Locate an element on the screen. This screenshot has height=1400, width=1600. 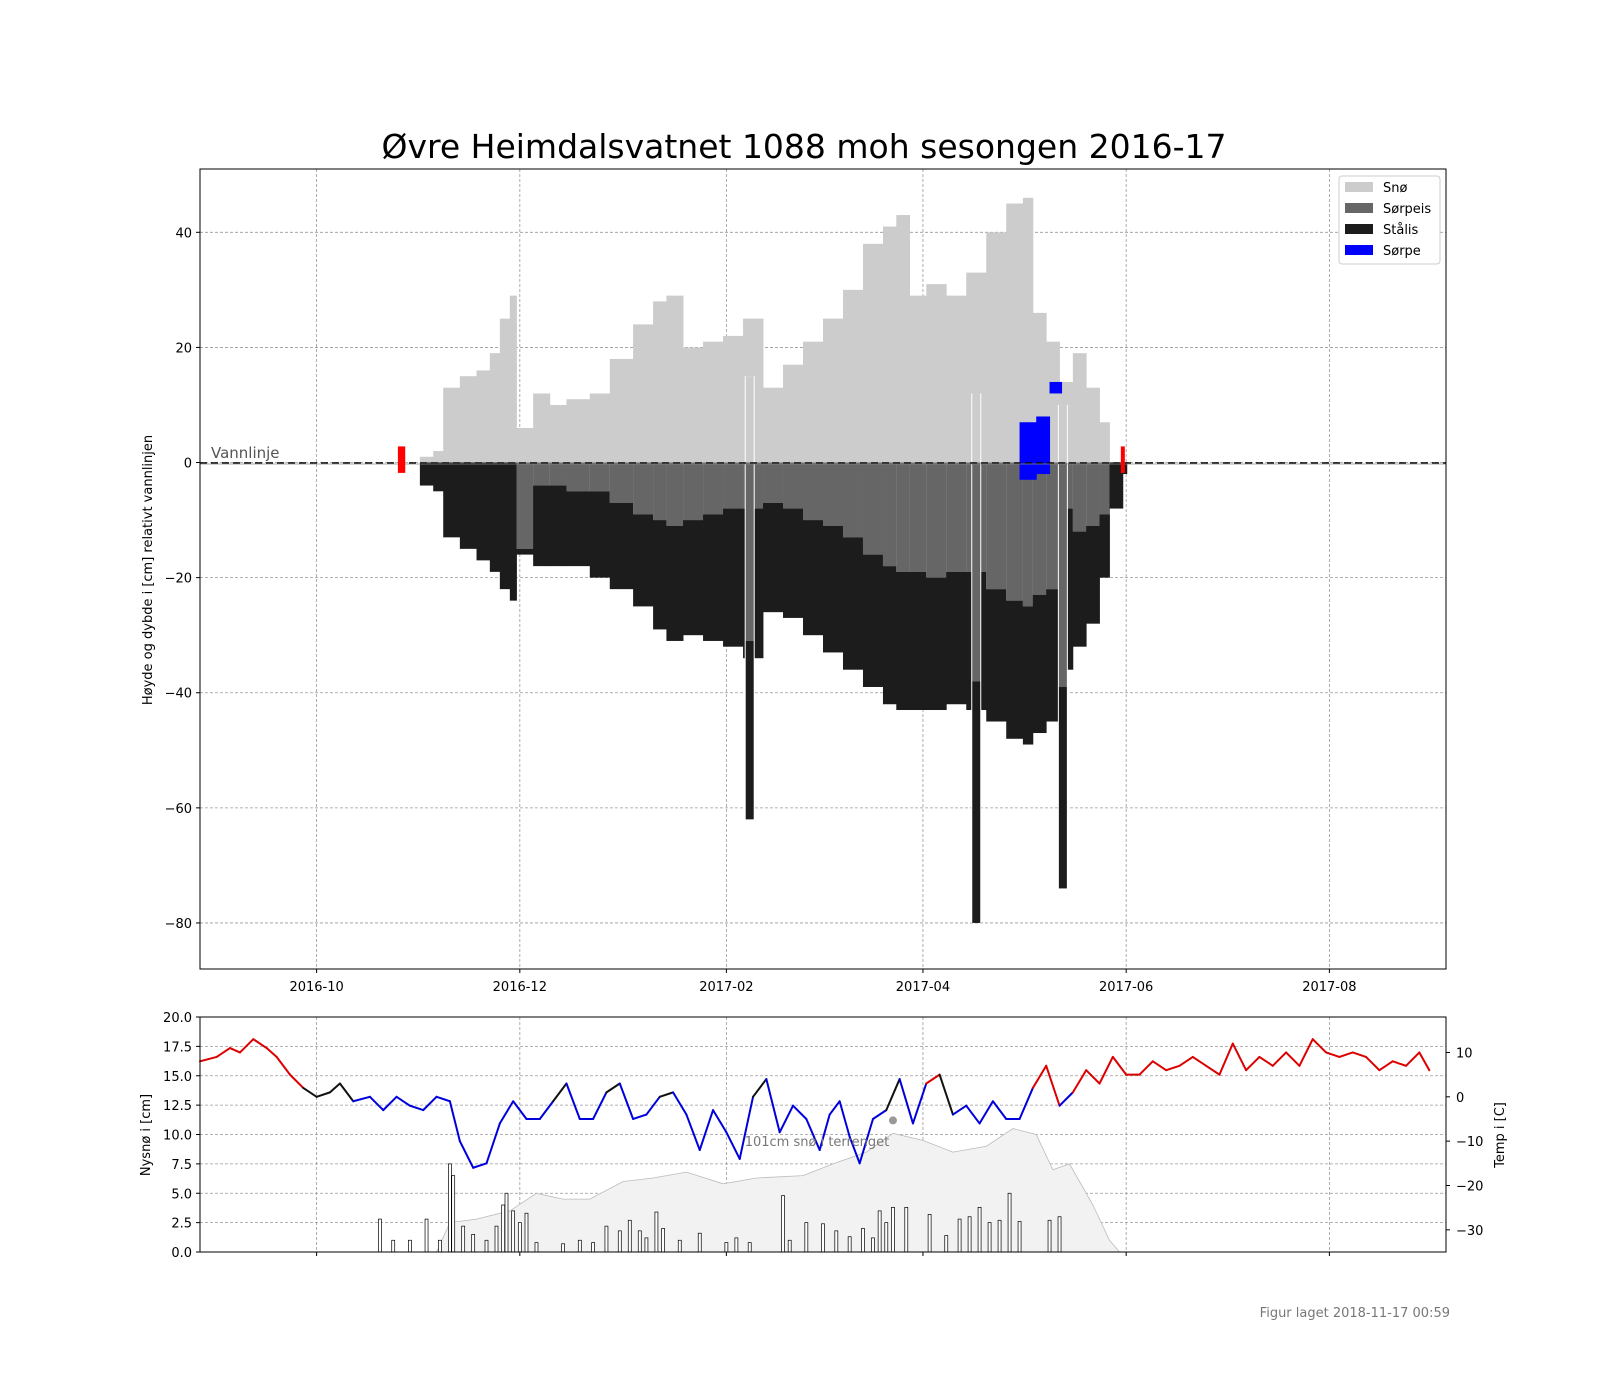
legend-swatch-black-ice is located at coordinates (1359, 229).